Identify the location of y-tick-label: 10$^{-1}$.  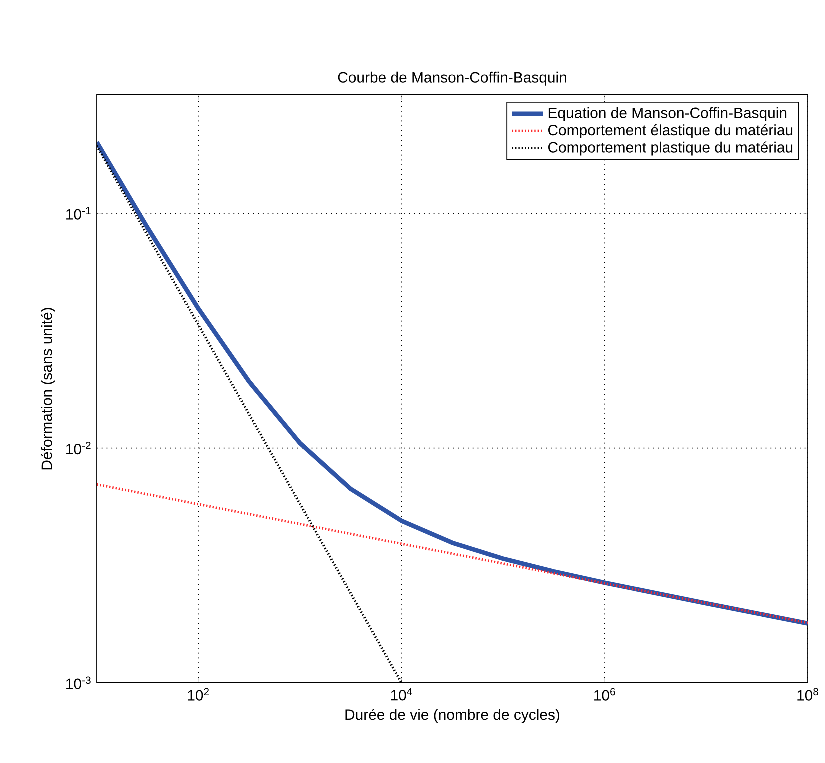
(78, 213).